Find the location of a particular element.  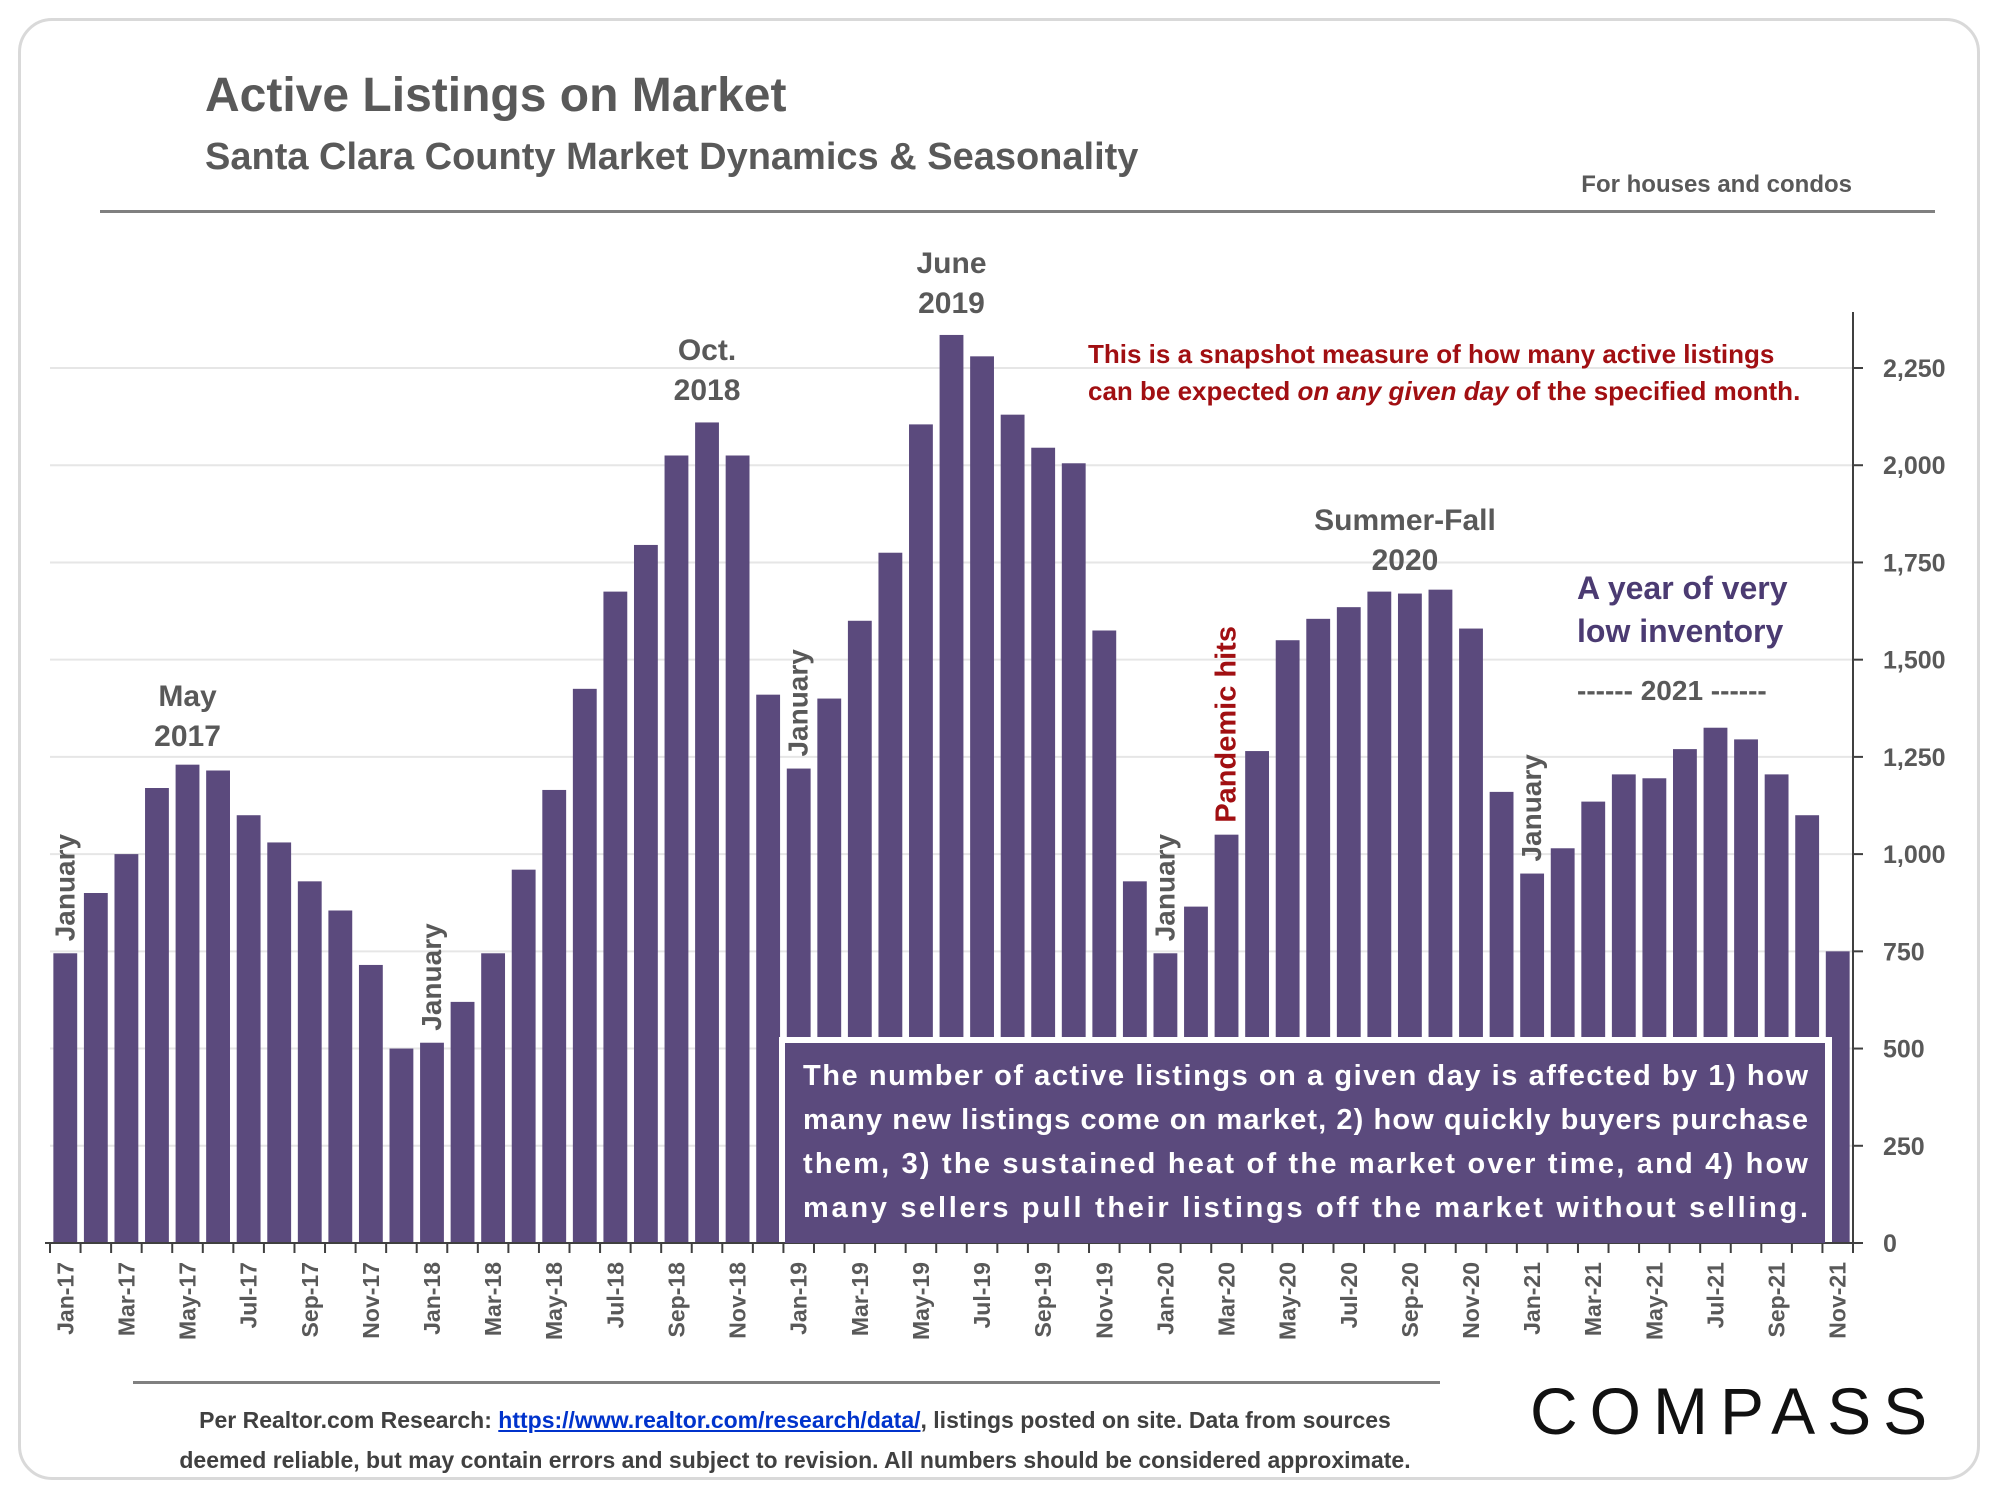

x-tick-label: Mar-21 is located at coordinates (1593, 1299).